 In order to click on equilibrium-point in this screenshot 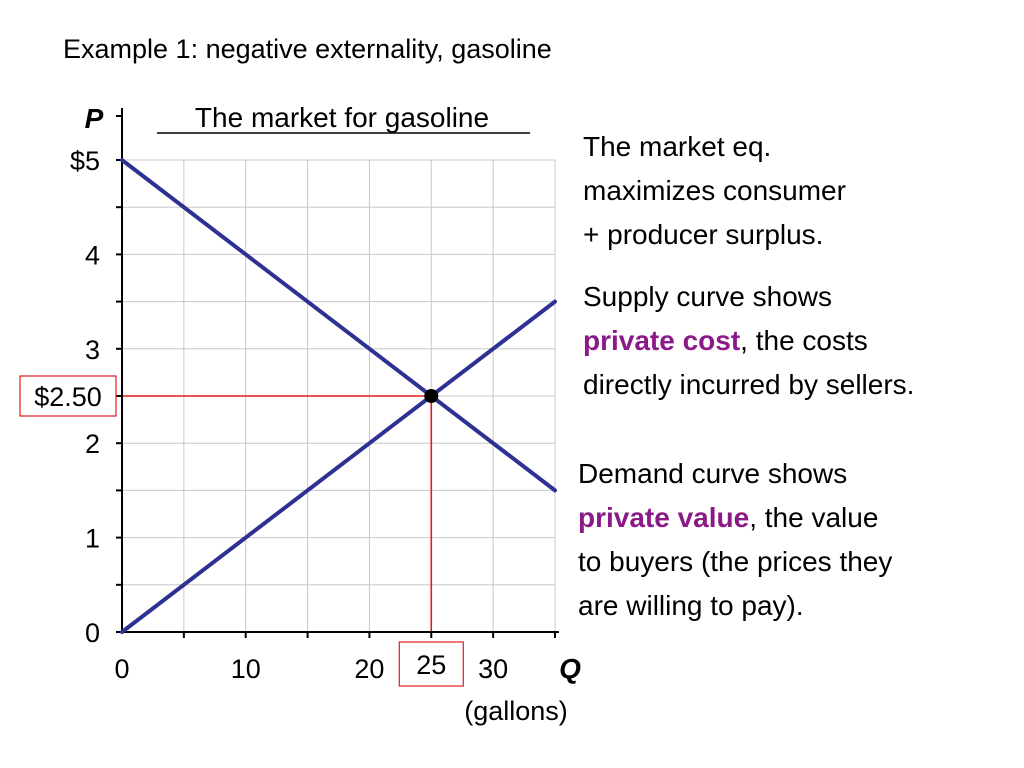, I will do `click(431, 396)`.